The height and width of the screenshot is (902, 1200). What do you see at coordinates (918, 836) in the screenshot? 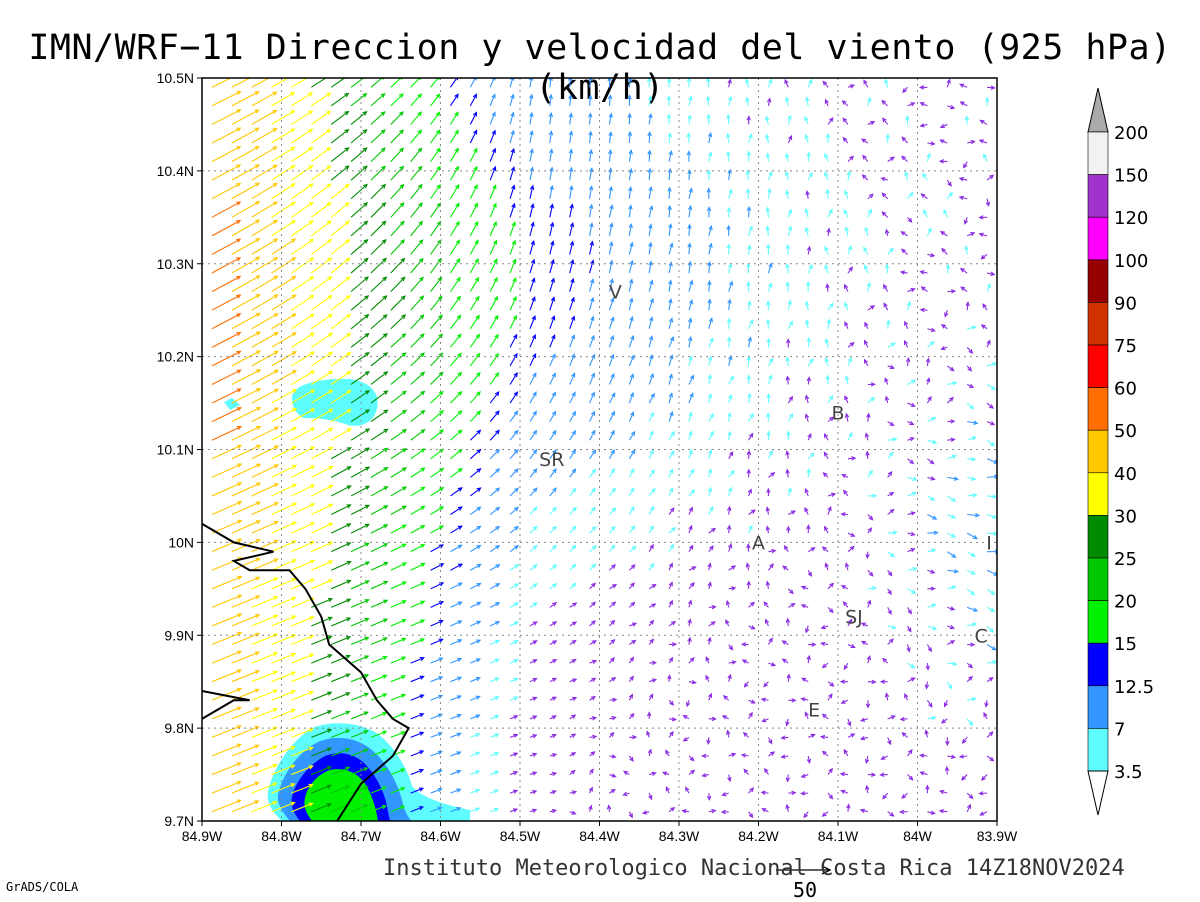
I see `x-tick-label: 84W` at bounding box center [918, 836].